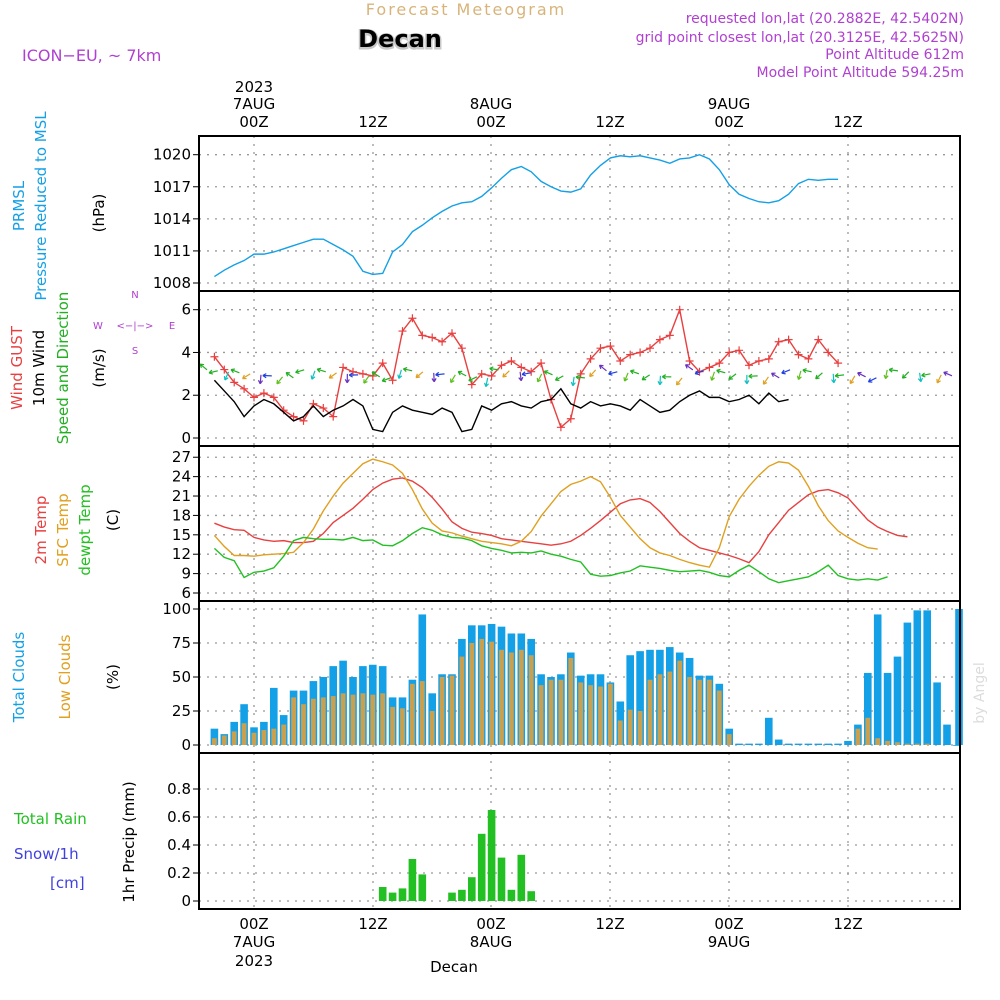 The height and width of the screenshot is (1000, 1000). What do you see at coordinates (50, 819) in the screenshot?
I see `rain-label: Total Rain` at bounding box center [50, 819].